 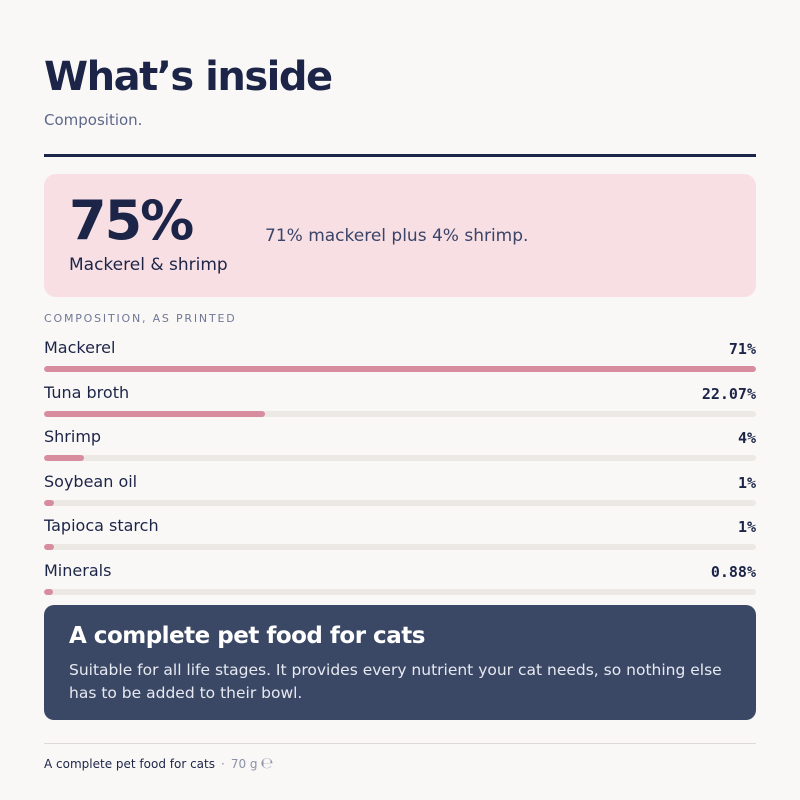 I want to click on highlight-description: 71% mackerel plus 4% shrimp., so click(x=397, y=236).